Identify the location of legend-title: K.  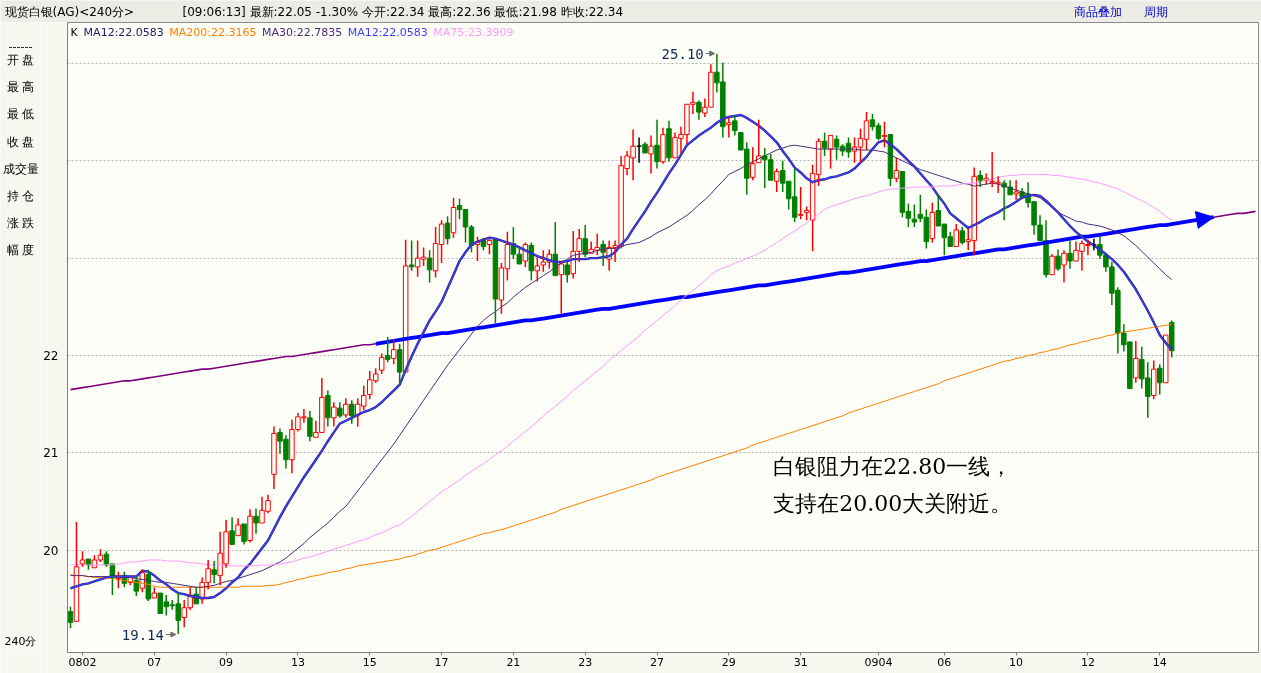
(74, 32).